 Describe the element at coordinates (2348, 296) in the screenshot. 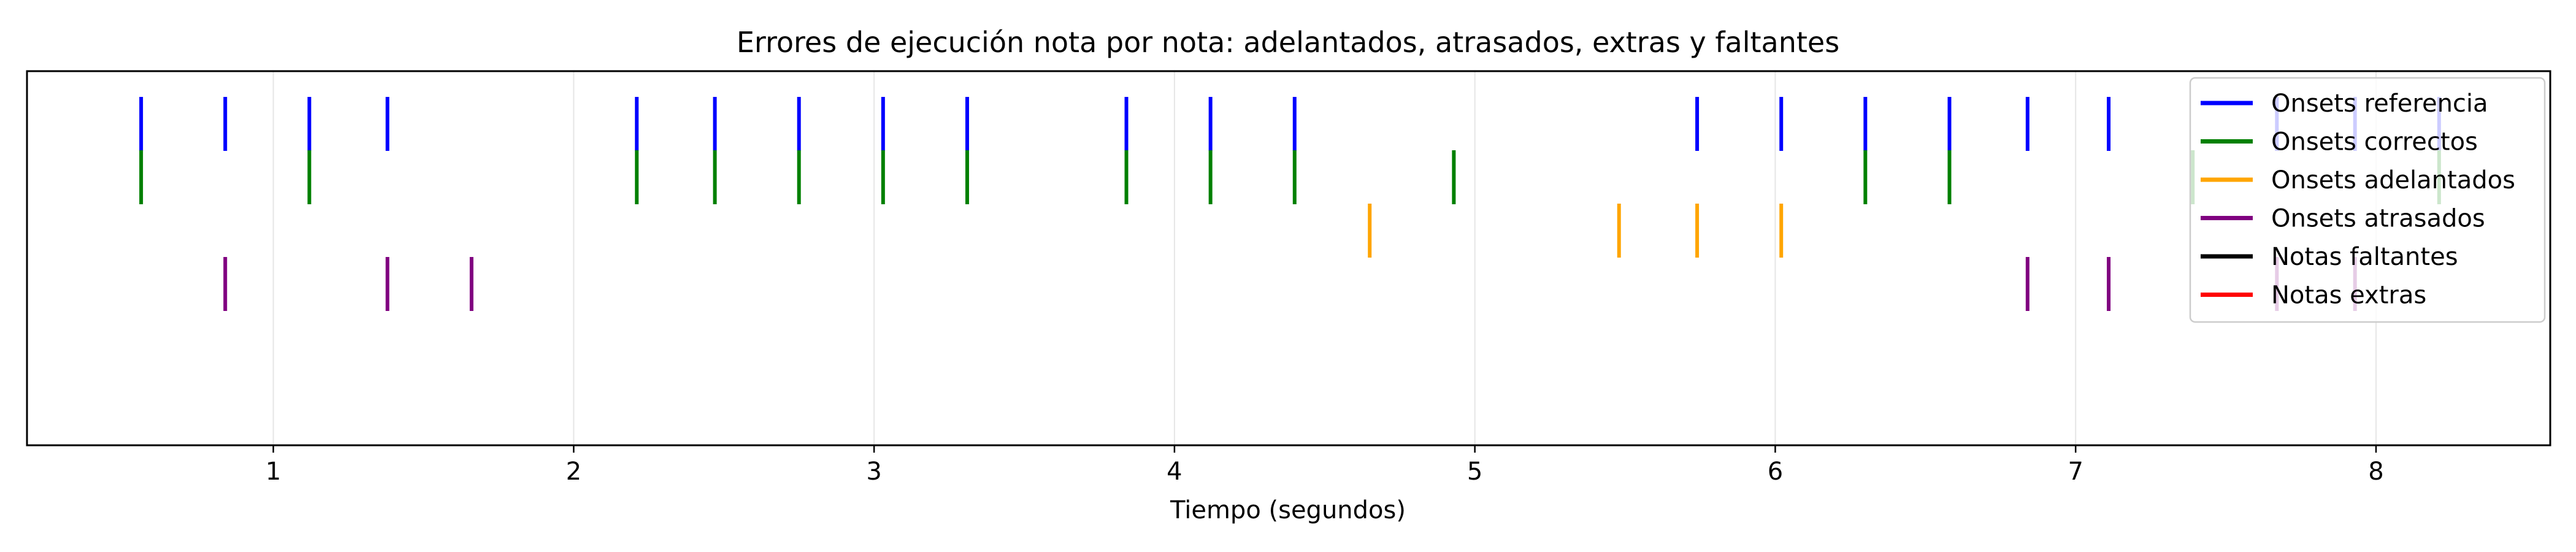

I see `legend-entry-label: Notas extras` at that location.